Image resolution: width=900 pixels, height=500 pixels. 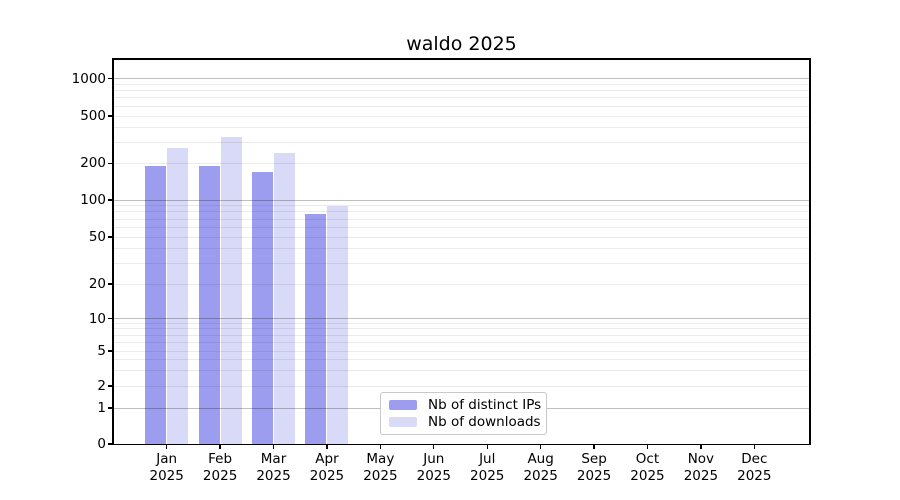 What do you see at coordinates (93, 116) in the screenshot?
I see `y-tick-label: 500` at bounding box center [93, 116].